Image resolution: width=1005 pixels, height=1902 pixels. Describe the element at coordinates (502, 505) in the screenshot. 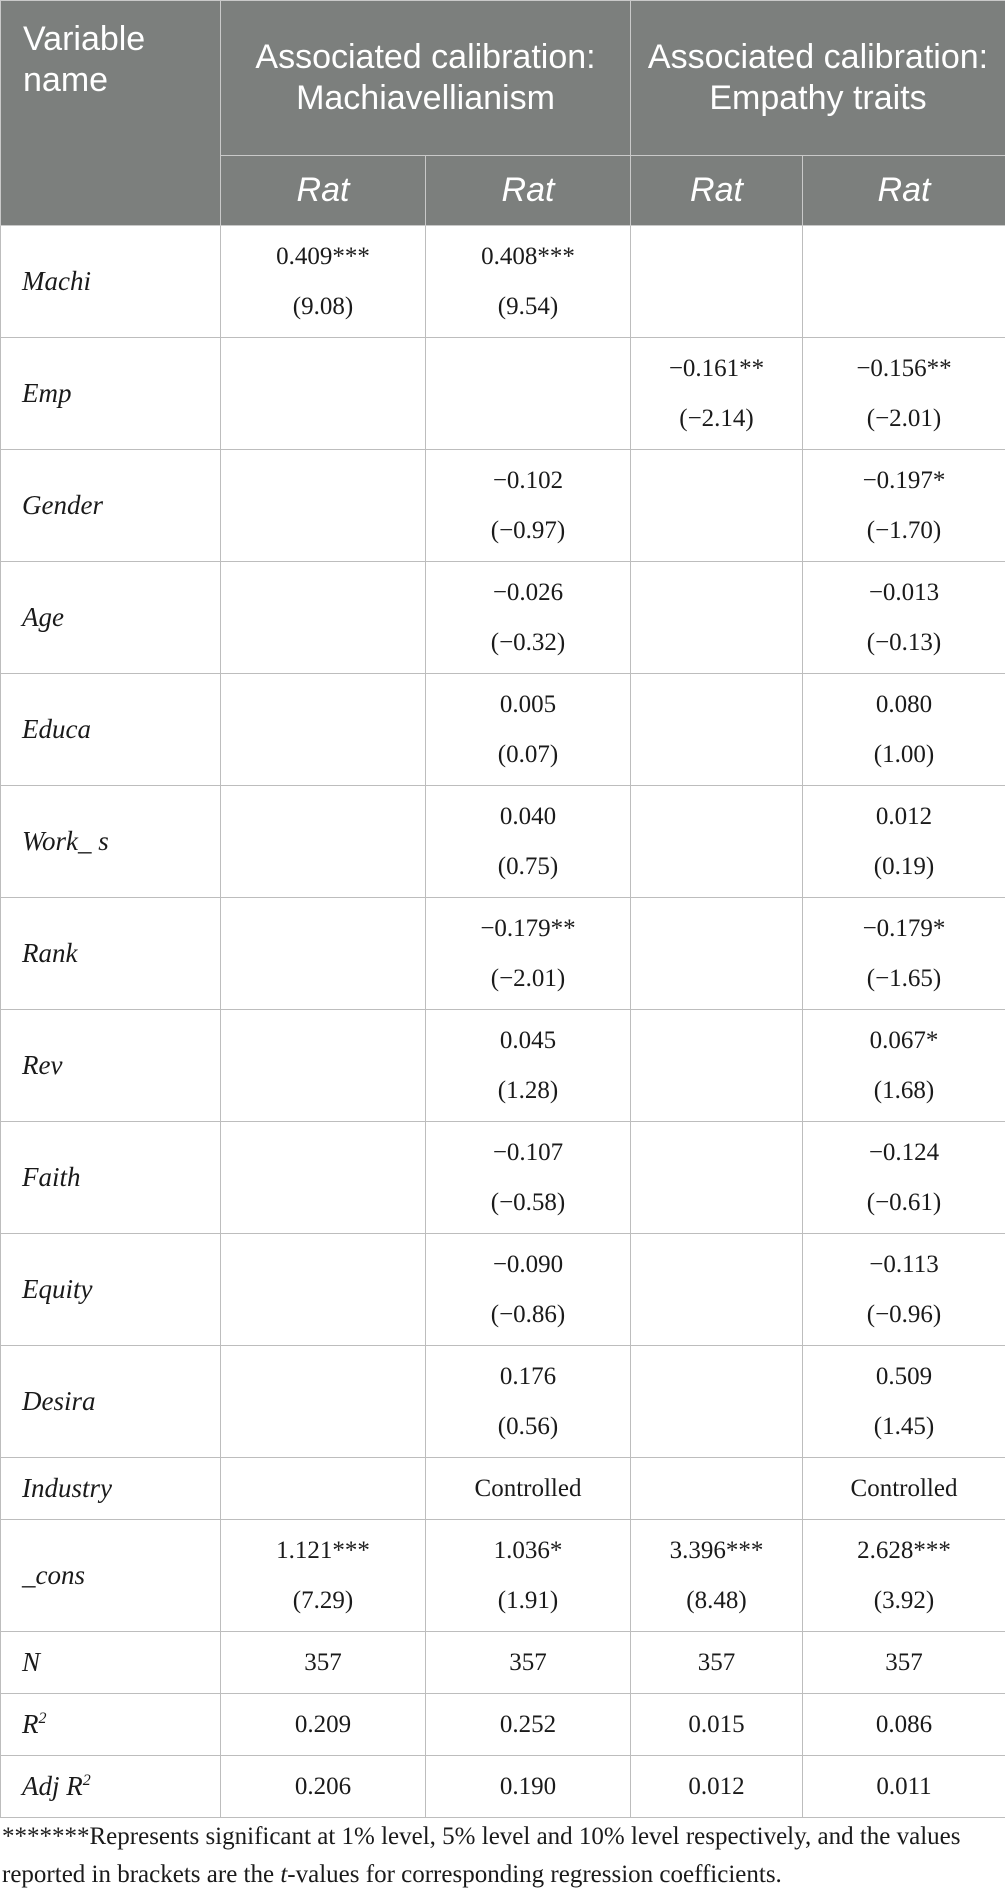

I see `table-row: Gender −0.102 (−0.97) −0.197* (−1.70)` at that location.